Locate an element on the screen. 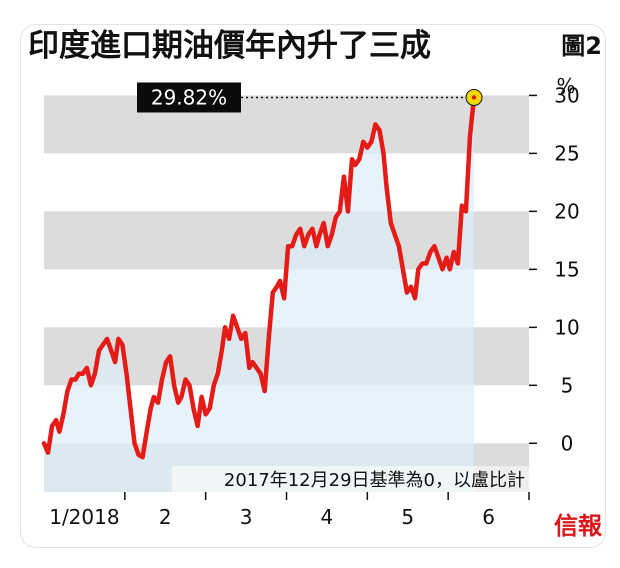  y-tick-label: 30 is located at coordinates (566, 95).